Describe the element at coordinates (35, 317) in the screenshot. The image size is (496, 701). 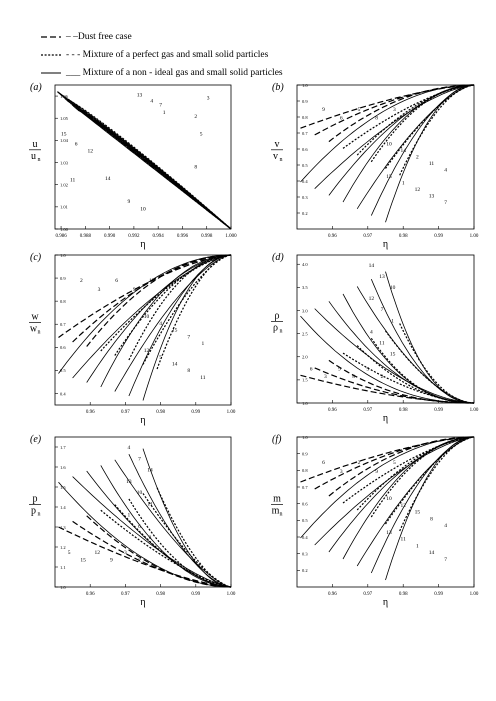
I see `y-axis-label-numerator: w` at that location.